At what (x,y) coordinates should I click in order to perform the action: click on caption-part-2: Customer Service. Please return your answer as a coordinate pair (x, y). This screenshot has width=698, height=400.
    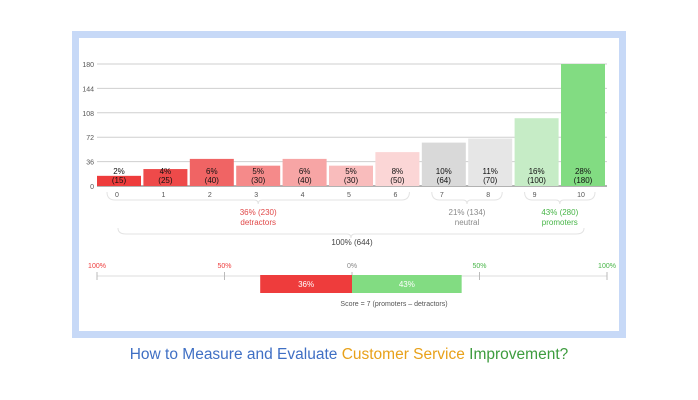
    Looking at the image, I should click on (403, 354).